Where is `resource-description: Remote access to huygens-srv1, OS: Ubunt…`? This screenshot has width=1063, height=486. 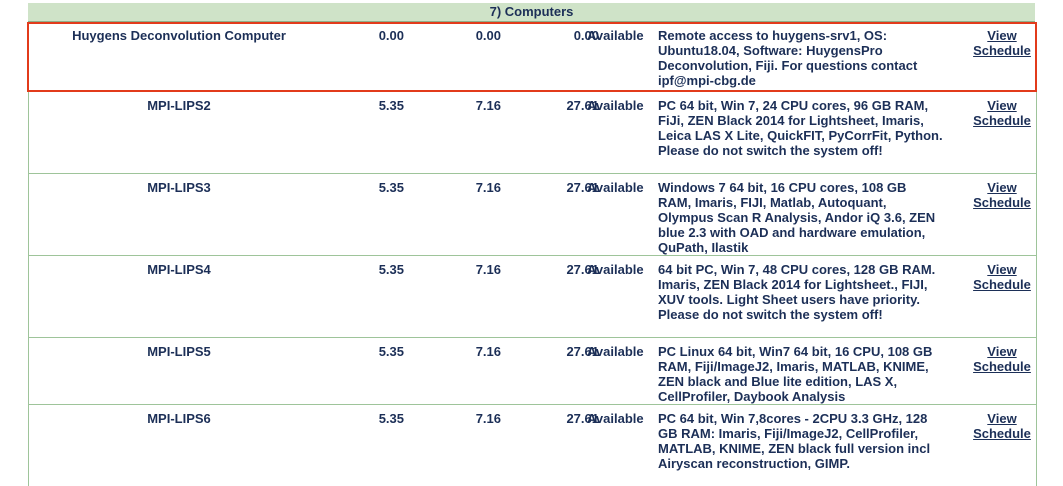
resource-description: Remote access to huygens-srv1, OS: Ubunt… is located at coordinates (788, 58).